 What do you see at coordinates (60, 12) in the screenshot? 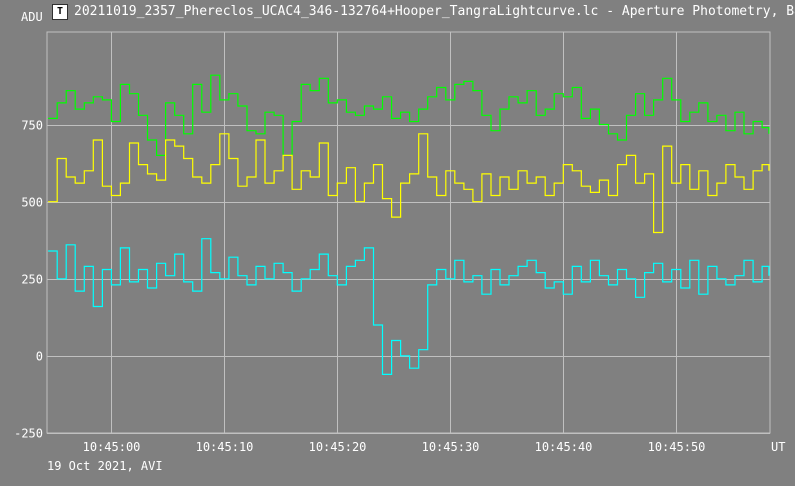
I see `tangra-app-icon: T` at bounding box center [60, 12].